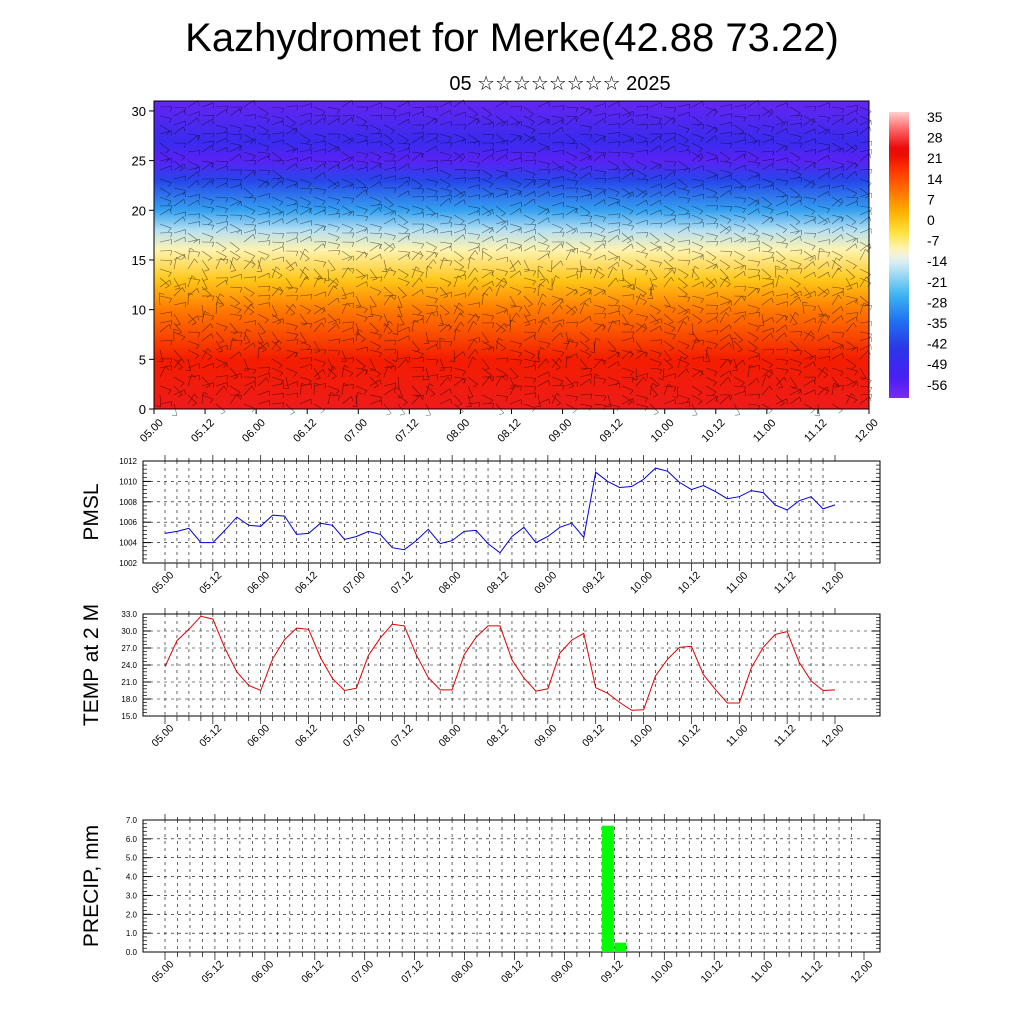 The image size is (1024, 1024). I want to click on x-tick-label: 07.12, so click(402, 735).